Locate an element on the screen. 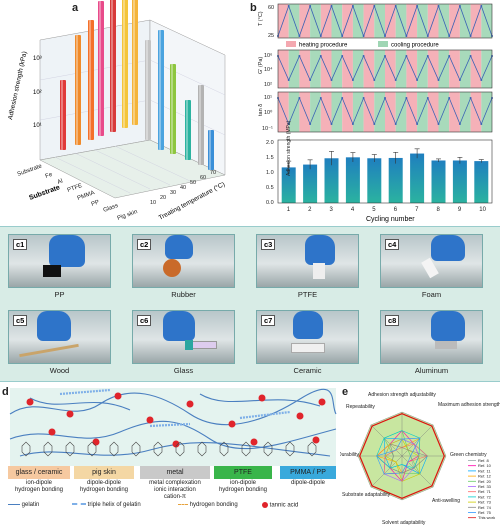 This screenshot has height=532, width=500. row4-tick-4: 0.0 is located at coordinates (270, 203).